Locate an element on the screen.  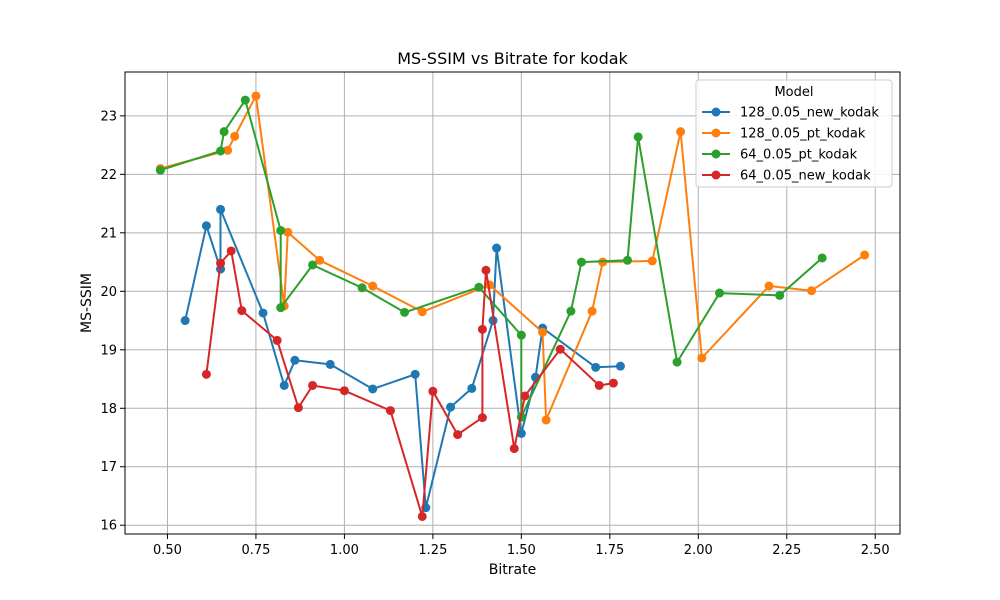
x-tick-label: 1.00 is located at coordinates (344, 550).